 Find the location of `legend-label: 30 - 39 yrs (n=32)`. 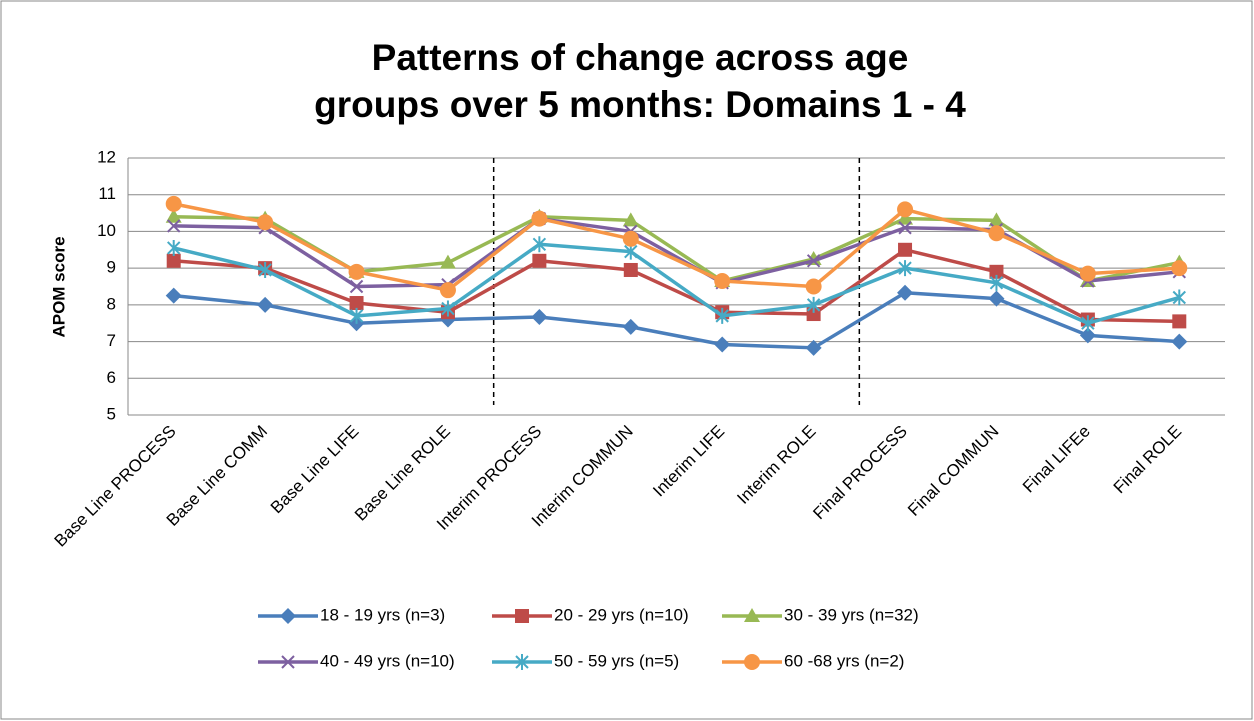

legend-label: 30 - 39 yrs (n=32) is located at coordinates (851, 614).